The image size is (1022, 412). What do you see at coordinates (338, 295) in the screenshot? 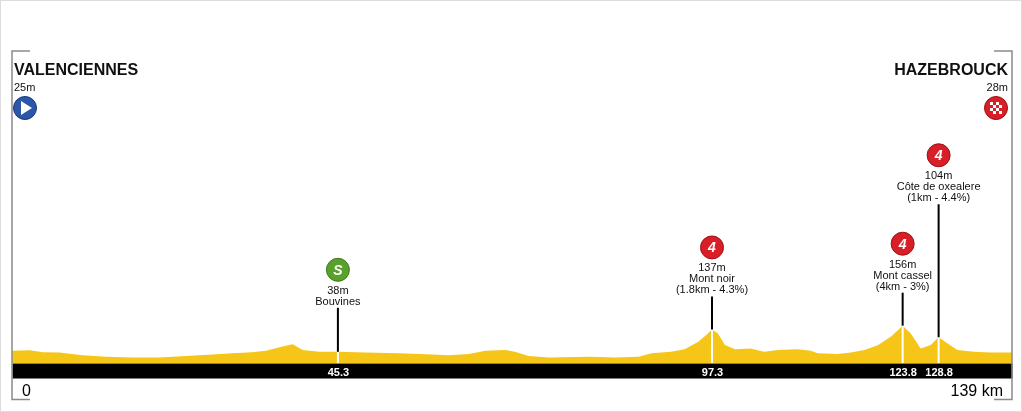
I see `text: 38m Bouvines` at bounding box center [338, 295].